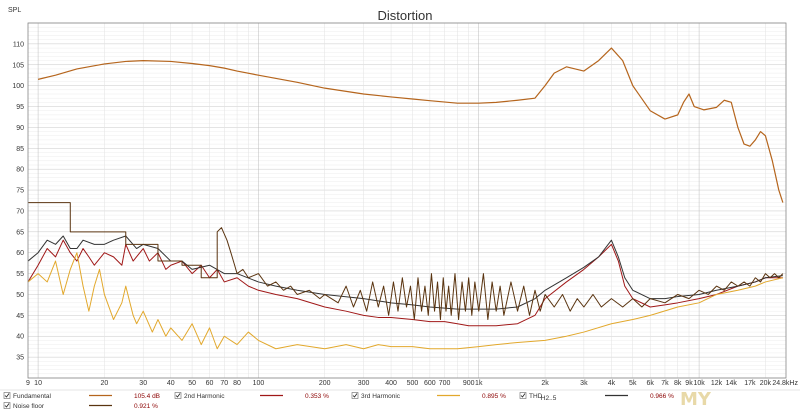 The width and height of the screenshot is (800, 415). Describe the element at coordinates (536, 396) in the screenshot. I see `legend-label: THD` at that location.